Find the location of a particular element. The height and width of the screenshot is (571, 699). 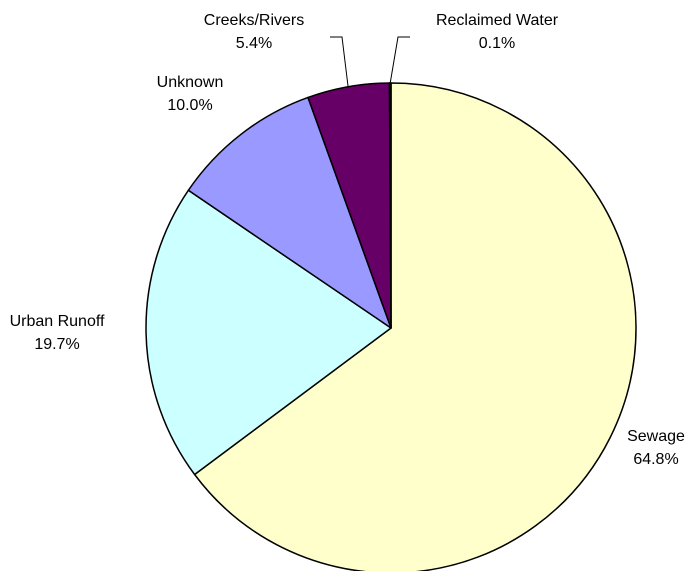

pie-slice-unknown is located at coordinates (289, 212).